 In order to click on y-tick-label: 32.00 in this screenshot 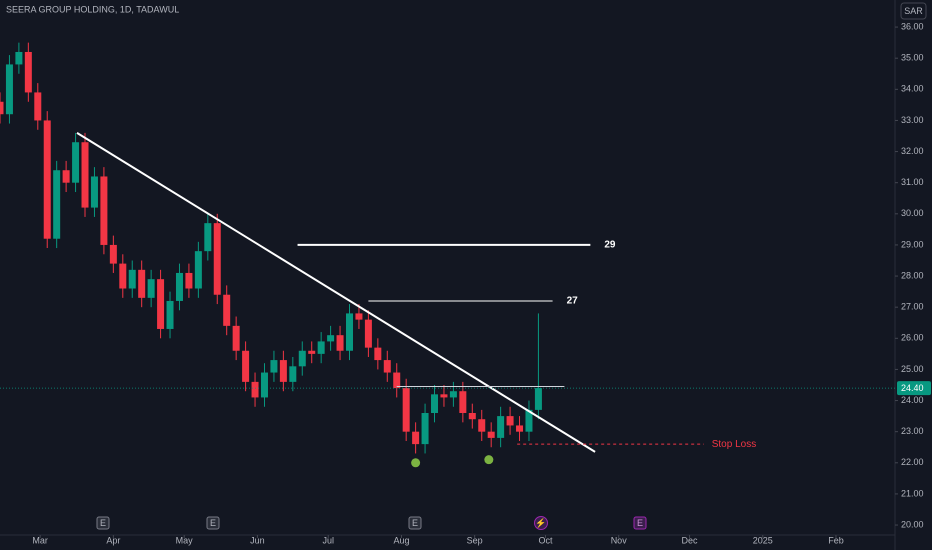, I will do `click(912, 151)`.